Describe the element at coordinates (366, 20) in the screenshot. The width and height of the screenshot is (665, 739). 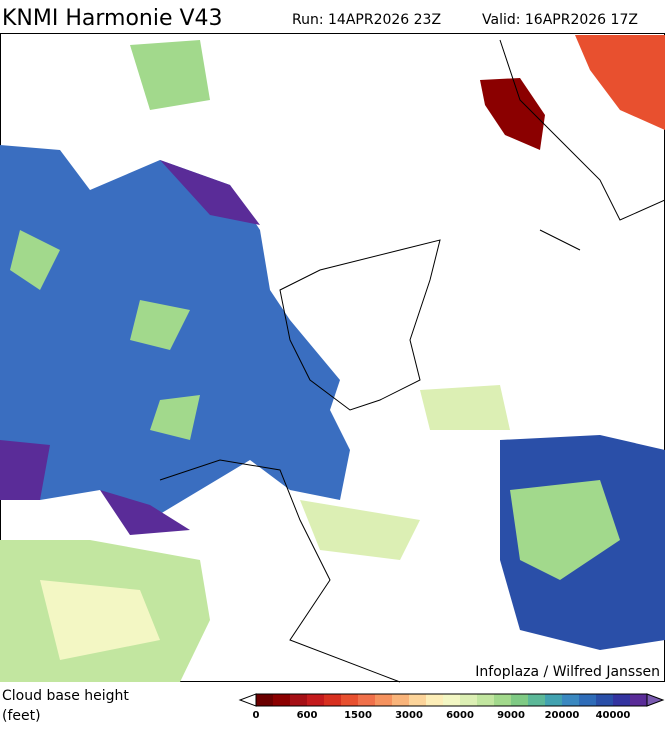
I see `run-time: Run: 14APR2026 23Z` at that location.